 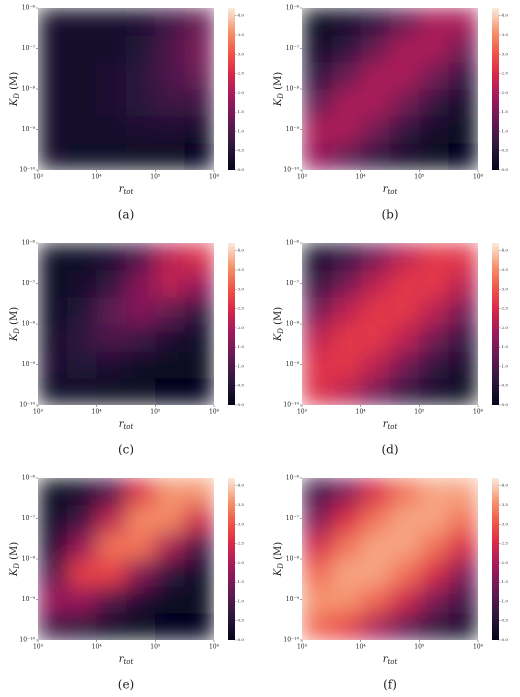 I want to click on x-label-base: r, so click(x=122, y=659).